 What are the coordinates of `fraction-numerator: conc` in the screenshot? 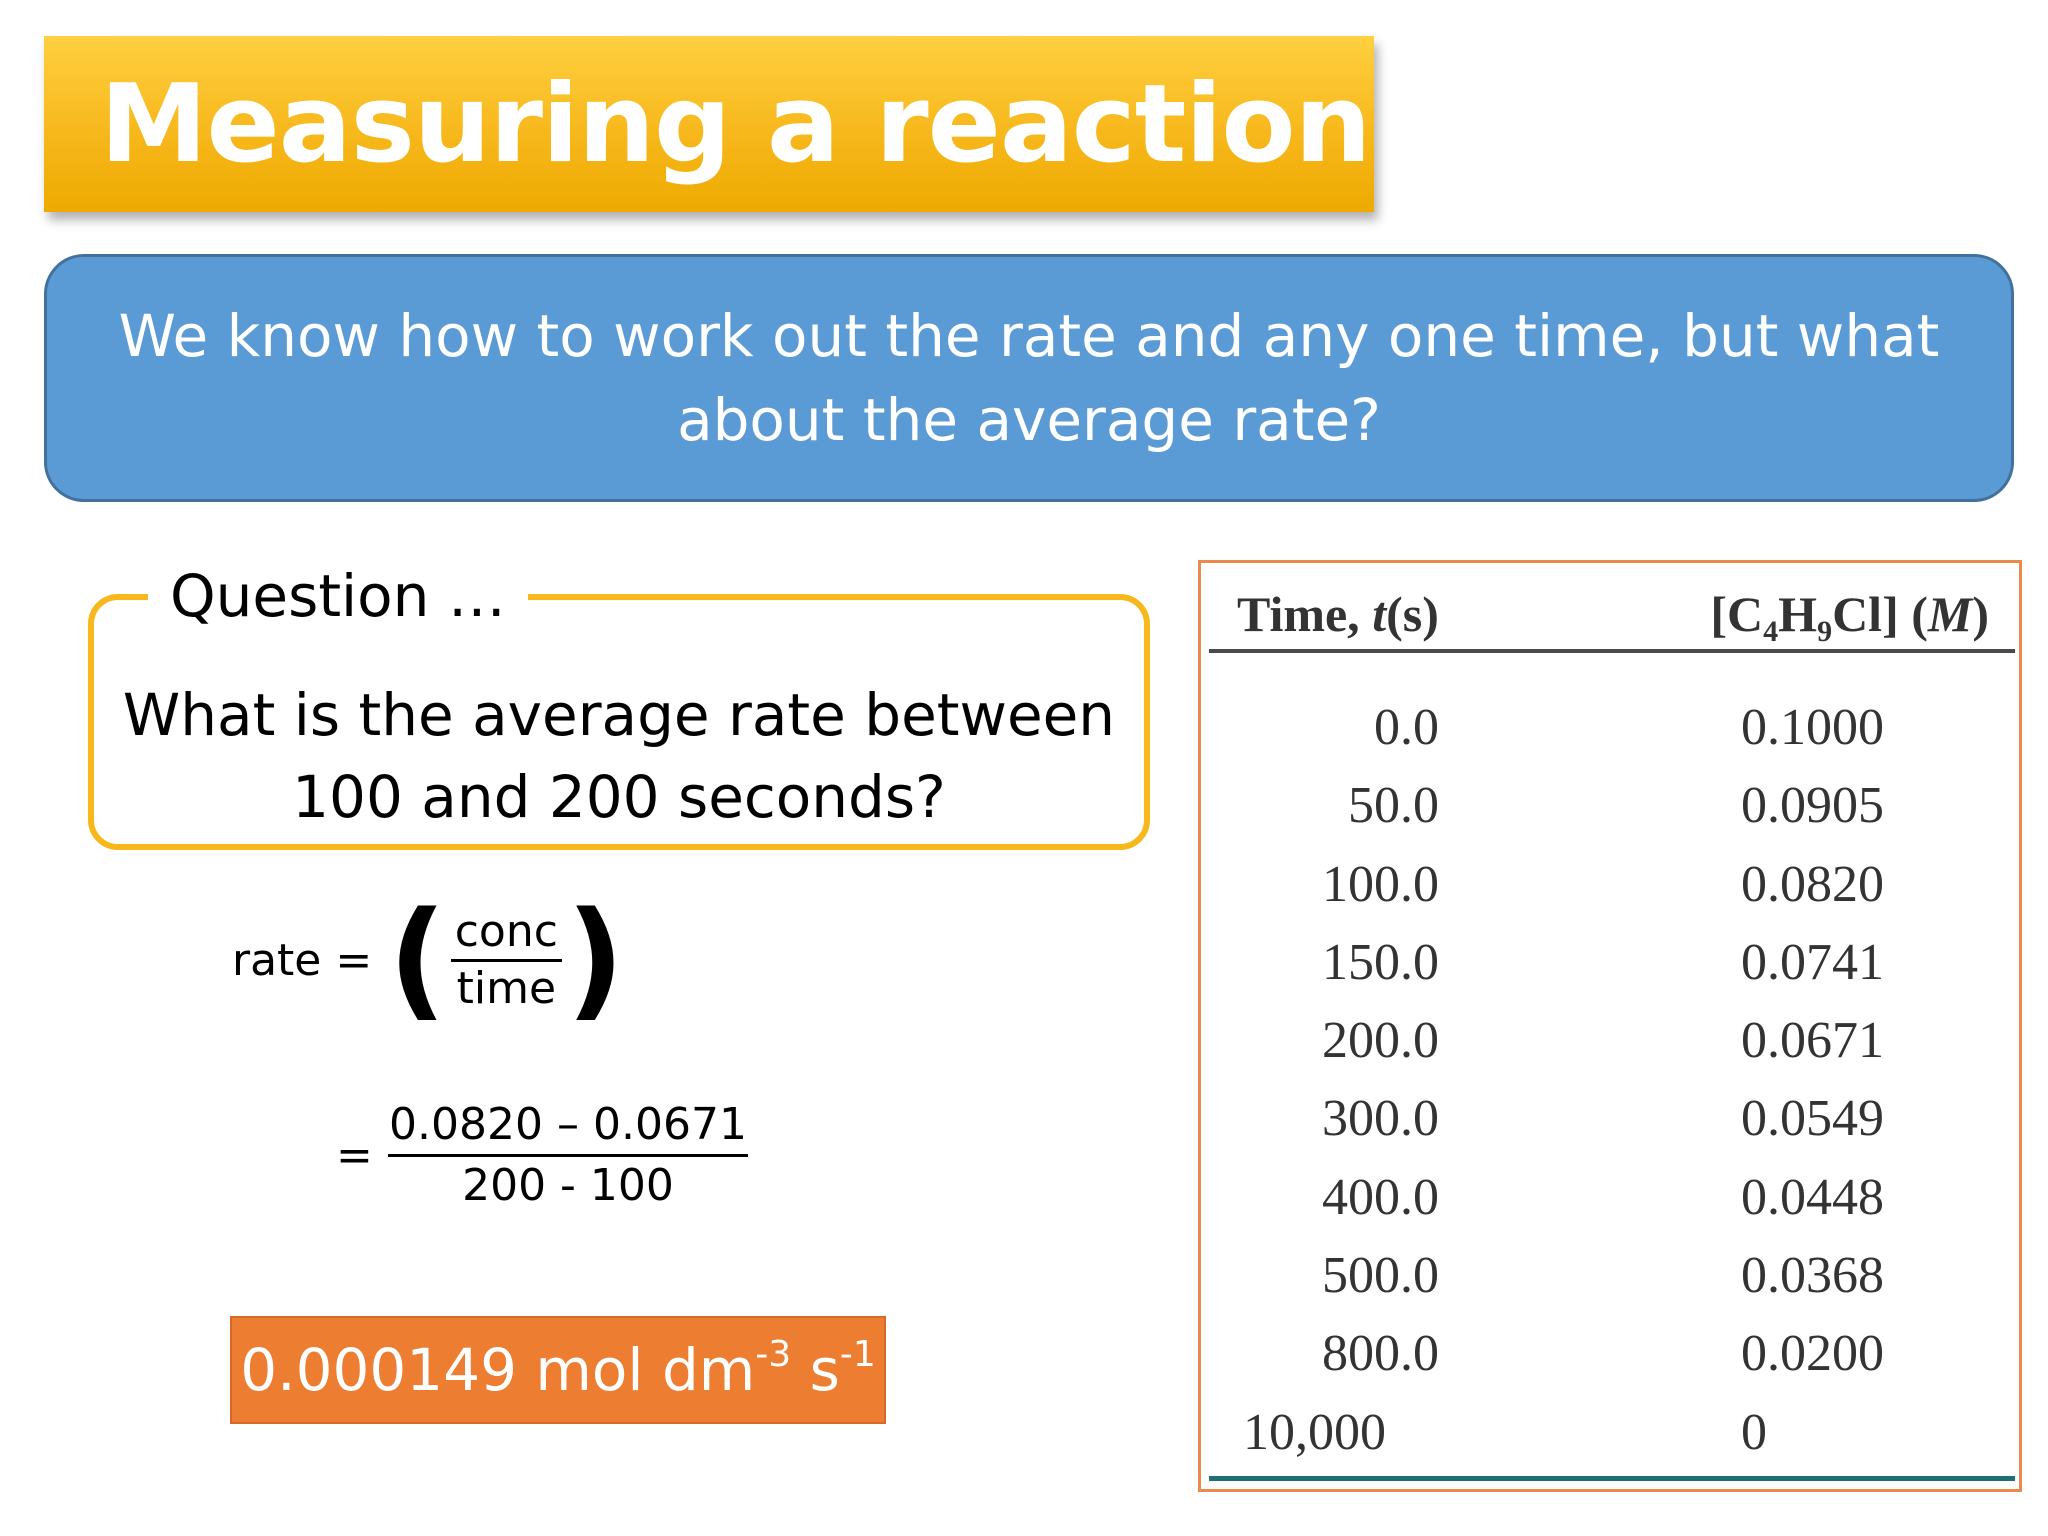 It's located at (506, 933).